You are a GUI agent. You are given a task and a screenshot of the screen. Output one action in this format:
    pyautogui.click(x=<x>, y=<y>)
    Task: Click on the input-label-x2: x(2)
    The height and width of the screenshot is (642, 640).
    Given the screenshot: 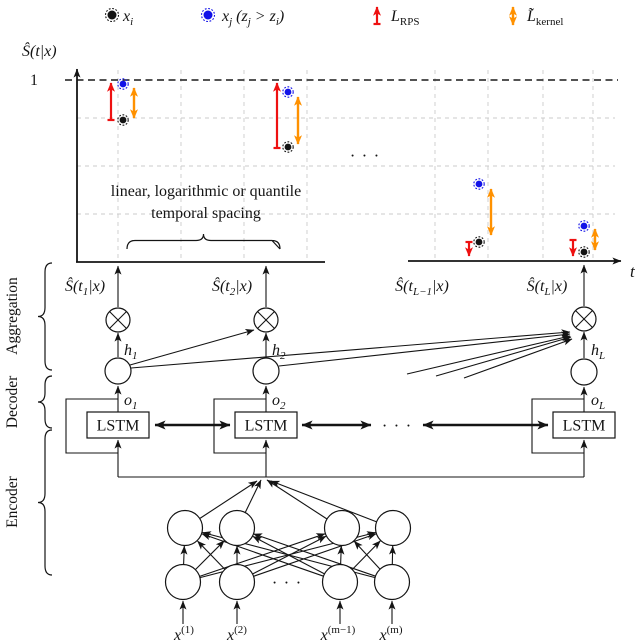 What is the action you would take?
    pyautogui.click(x=236, y=633)
    